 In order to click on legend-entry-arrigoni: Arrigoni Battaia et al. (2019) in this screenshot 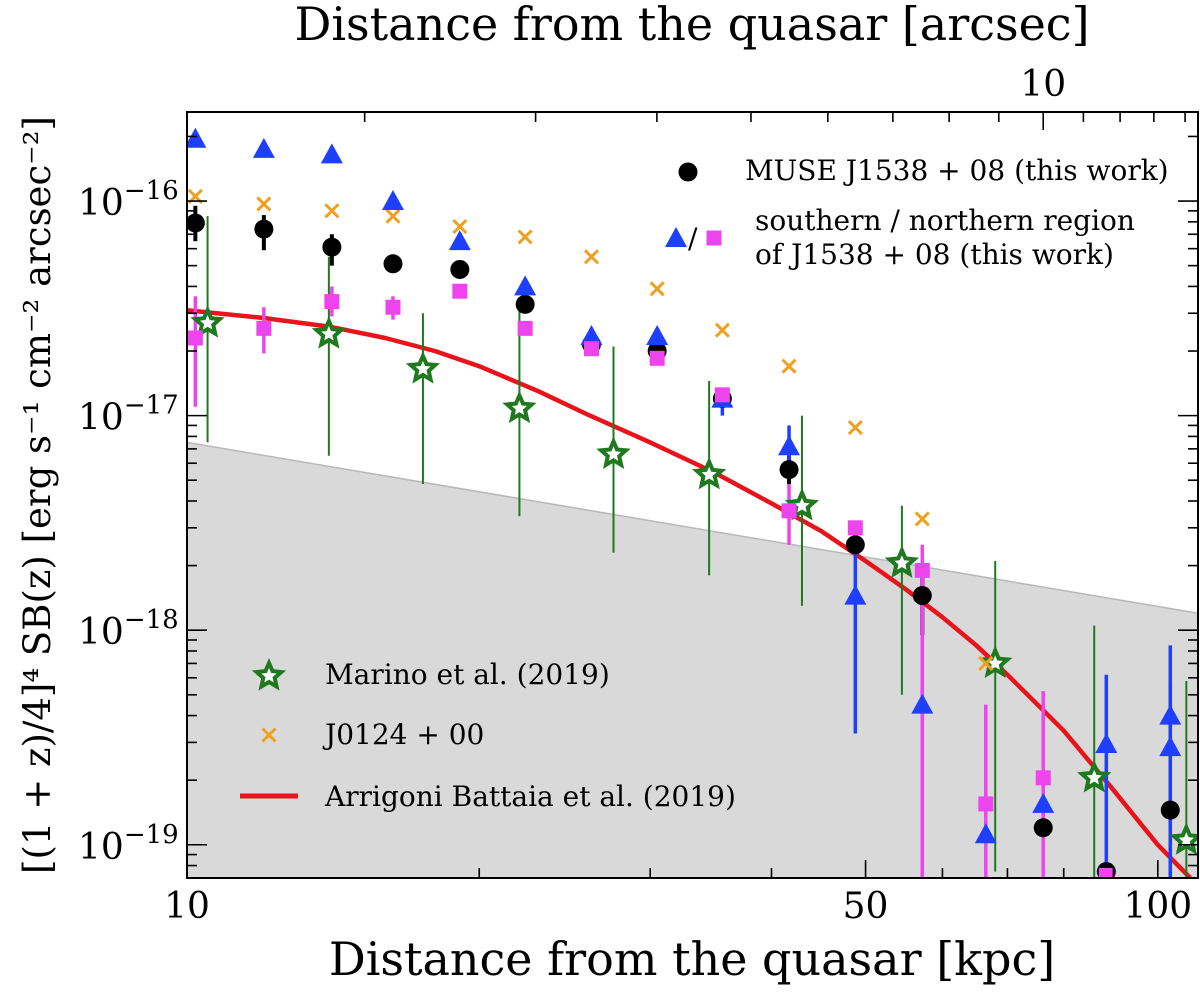, I will do `click(488, 796)`.